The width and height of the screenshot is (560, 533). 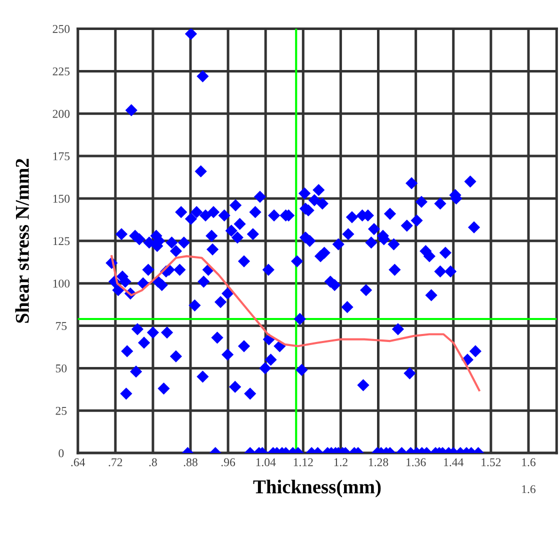 I want to click on y-tick-label: 200, so click(x=61, y=114).